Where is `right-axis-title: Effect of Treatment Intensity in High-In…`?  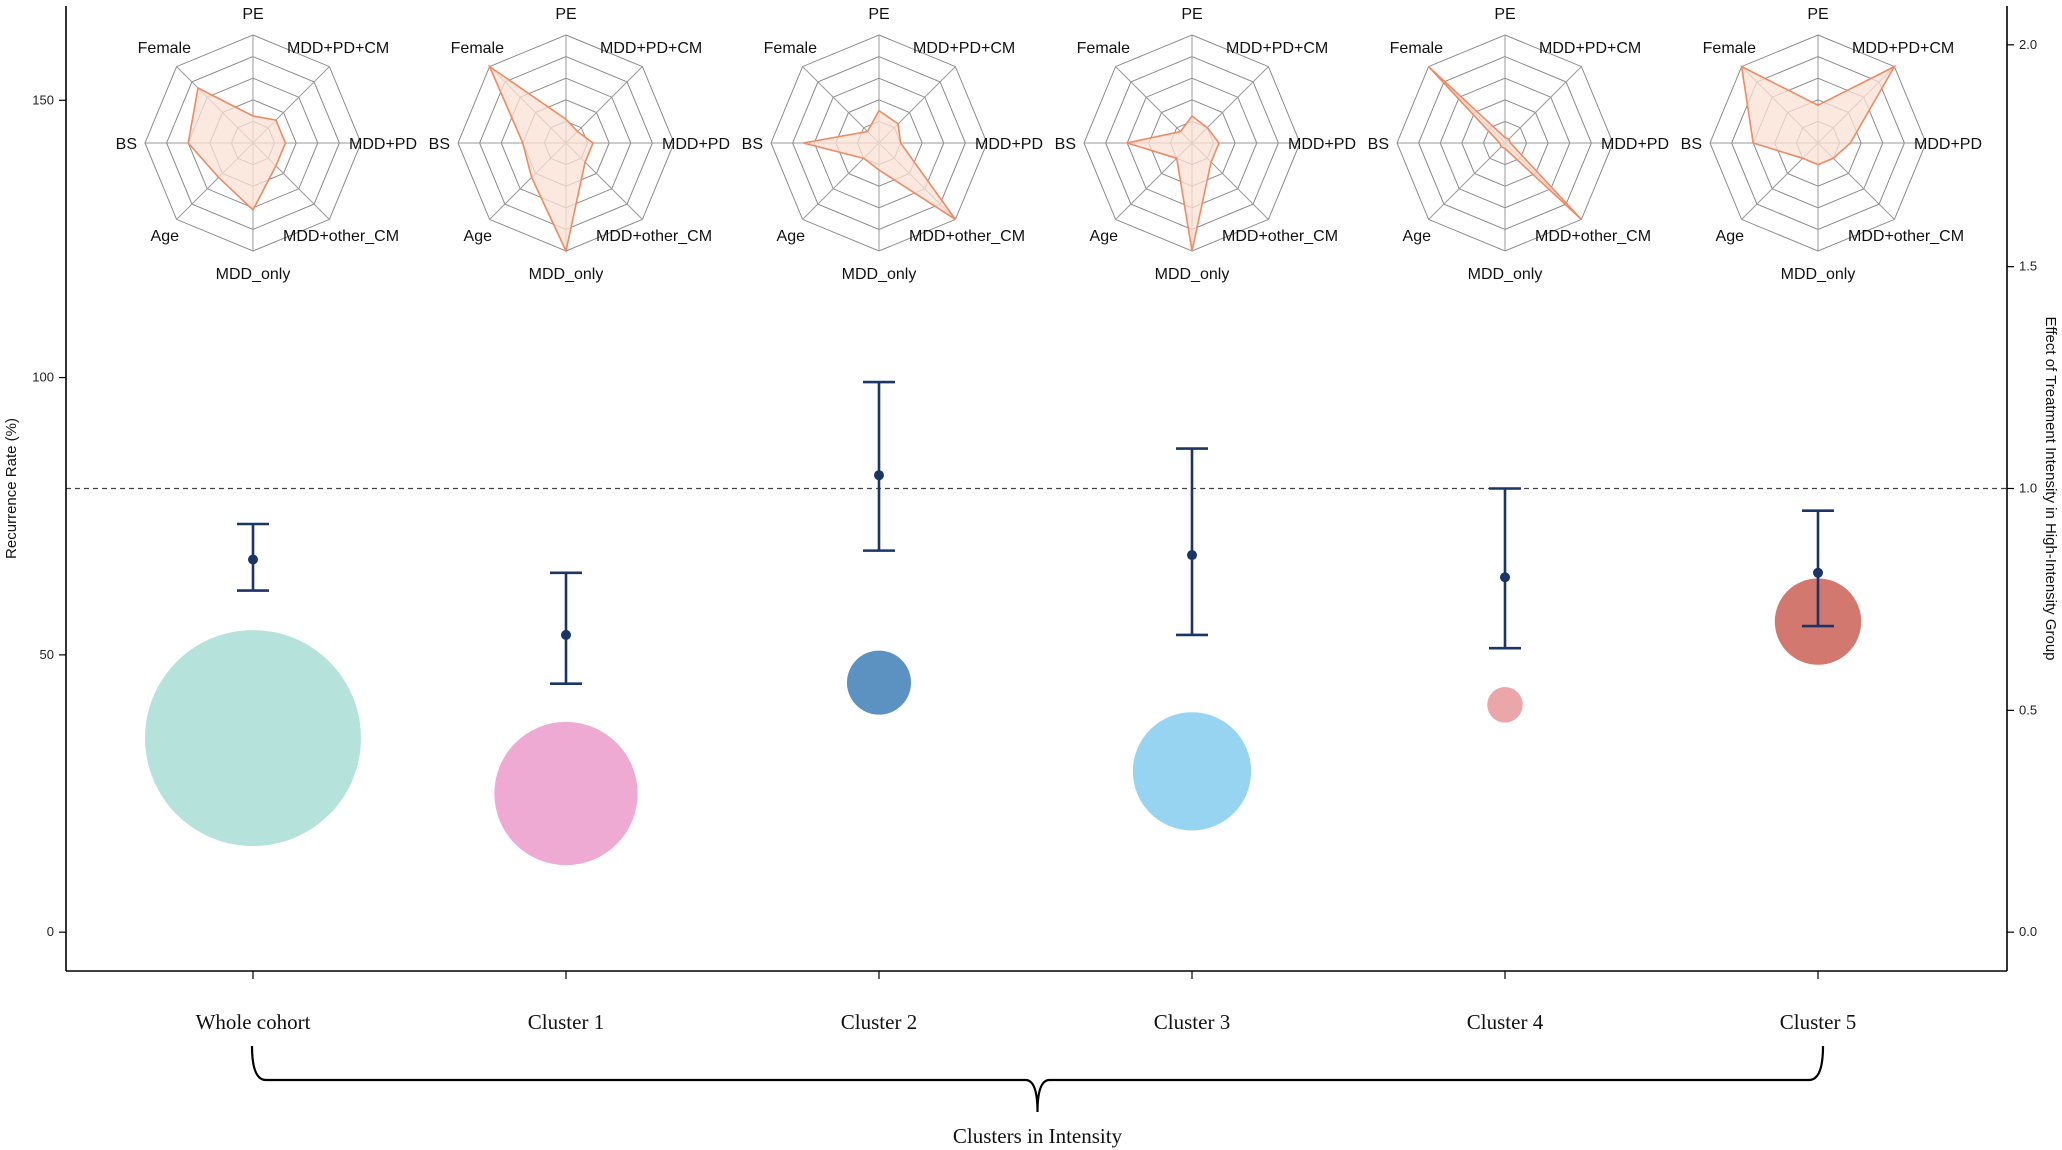 right-axis-title: Effect of Treatment Intensity in High-In… is located at coordinates (2050, 488).